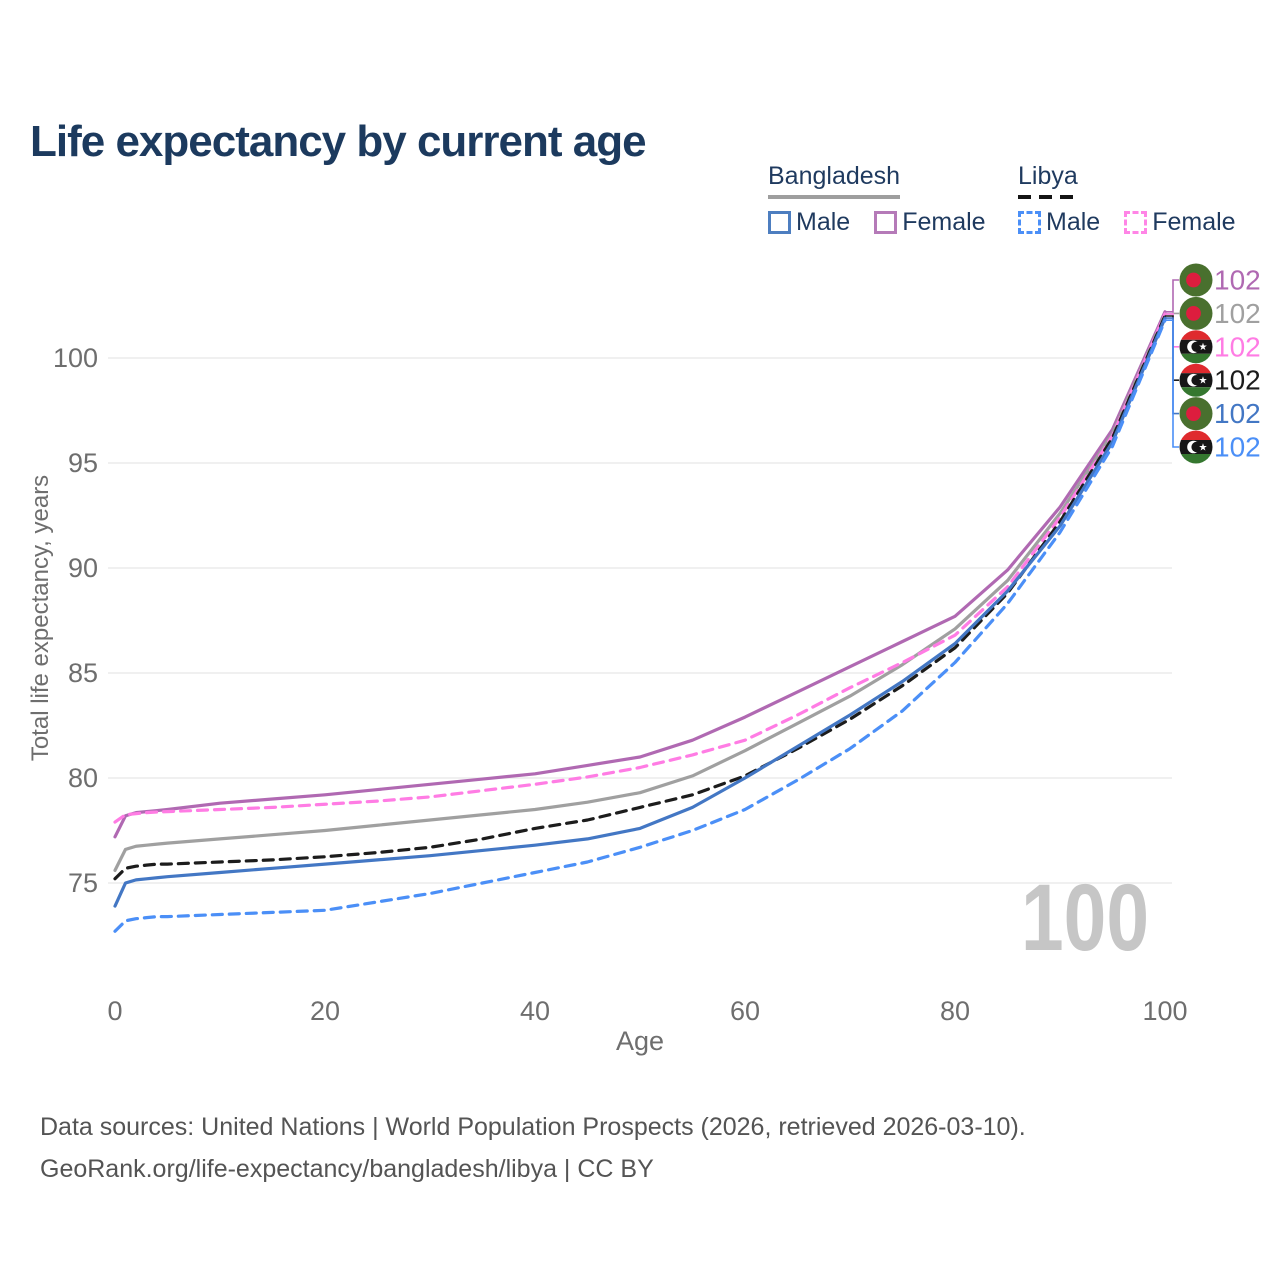  What do you see at coordinates (955, 1011) in the screenshot?
I see `x-tick-label: 80` at bounding box center [955, 1011].